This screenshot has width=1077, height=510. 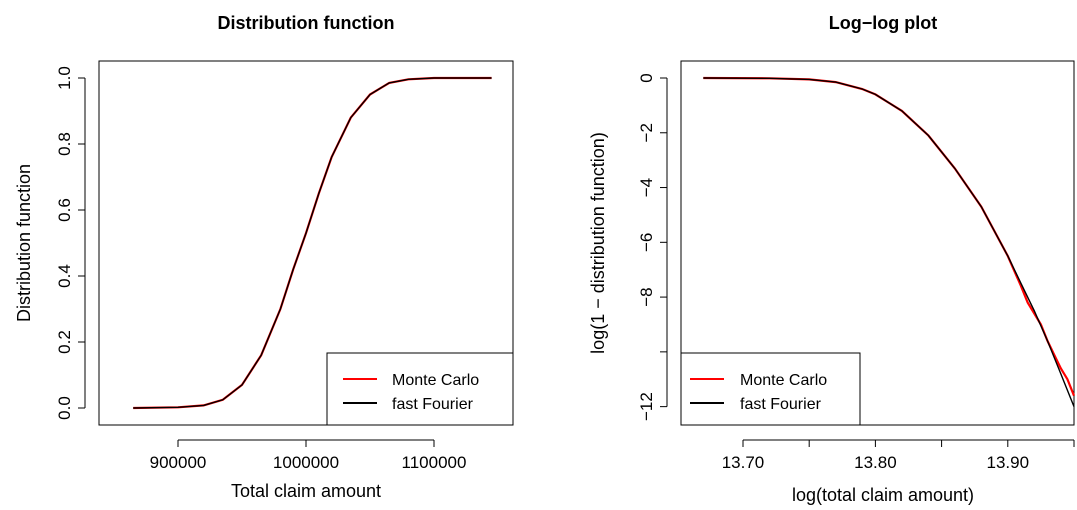 What do you see at coordinates (646, 296) in the screenshot?
I see `y-tick-label: −8` at bounding box center [646, 296].